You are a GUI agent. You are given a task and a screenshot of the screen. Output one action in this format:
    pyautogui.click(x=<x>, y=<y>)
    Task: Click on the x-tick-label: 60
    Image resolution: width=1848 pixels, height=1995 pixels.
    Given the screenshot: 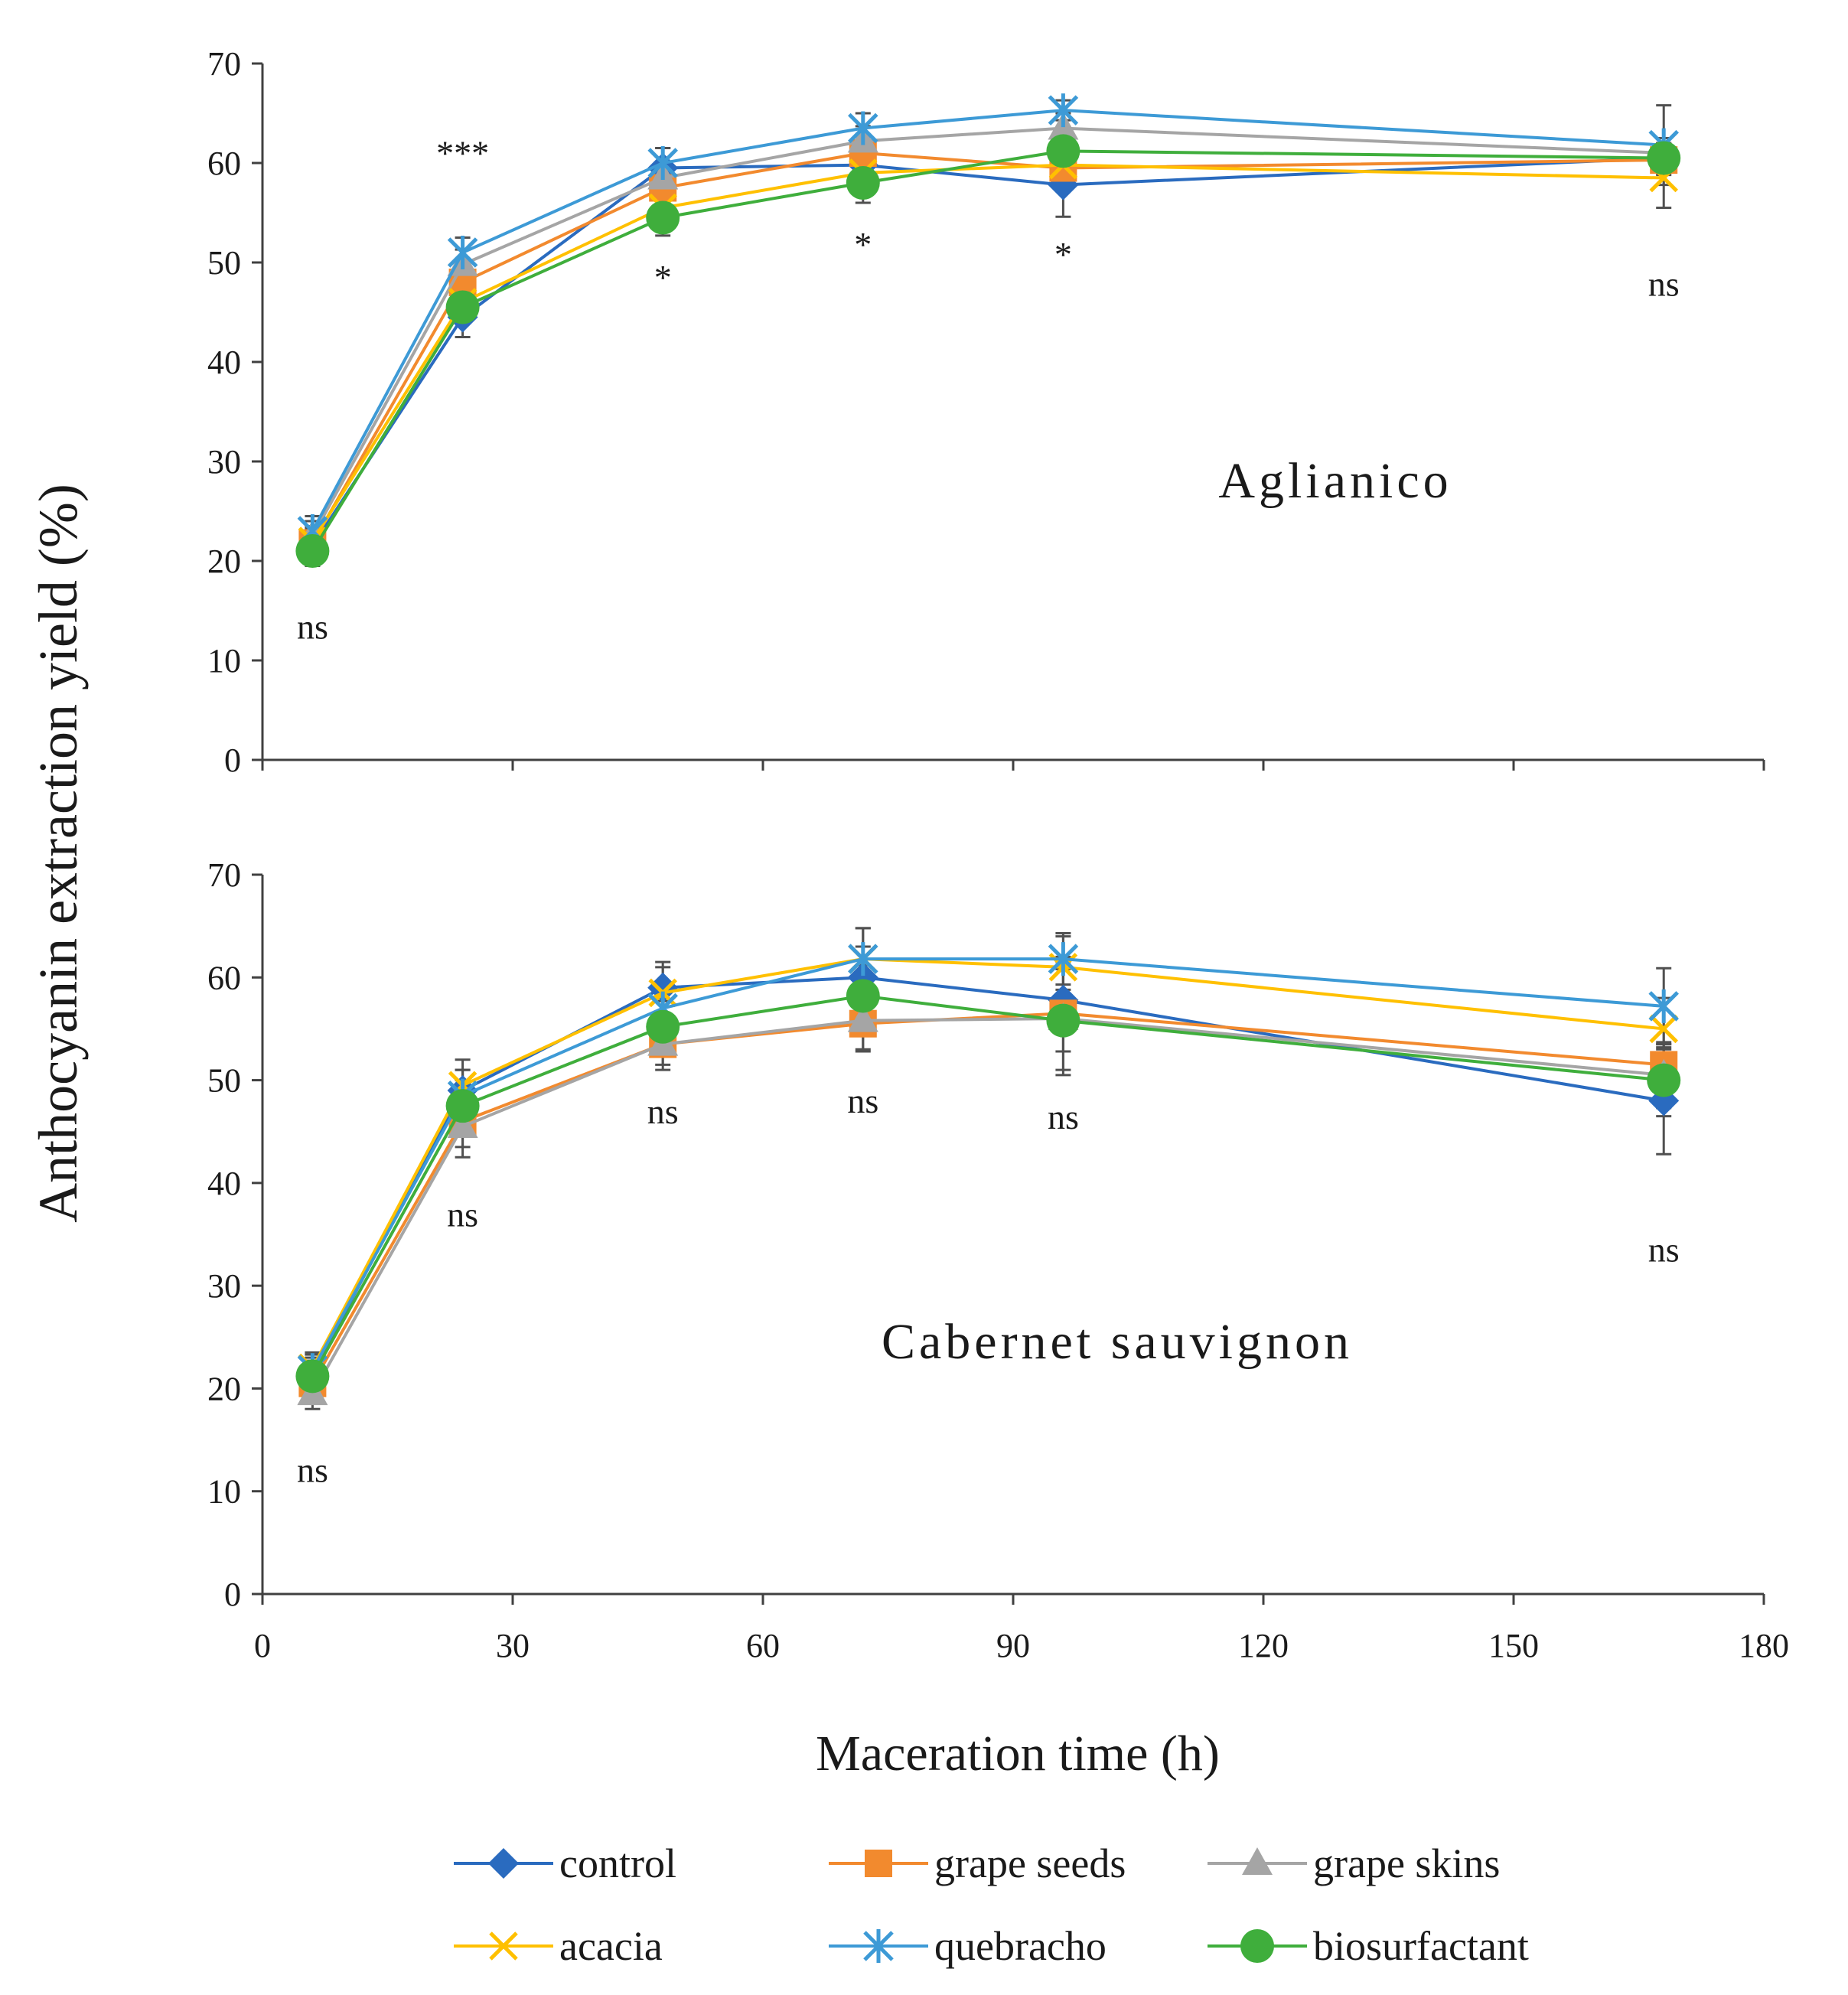 What is the action you would take?
    pyautogui.click(x=763, y=1645)
    